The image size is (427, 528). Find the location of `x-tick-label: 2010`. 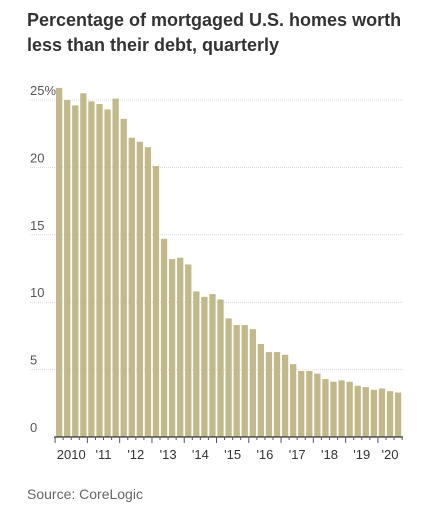

x-tick-label: 2010 is located at coordinates (71, 454).